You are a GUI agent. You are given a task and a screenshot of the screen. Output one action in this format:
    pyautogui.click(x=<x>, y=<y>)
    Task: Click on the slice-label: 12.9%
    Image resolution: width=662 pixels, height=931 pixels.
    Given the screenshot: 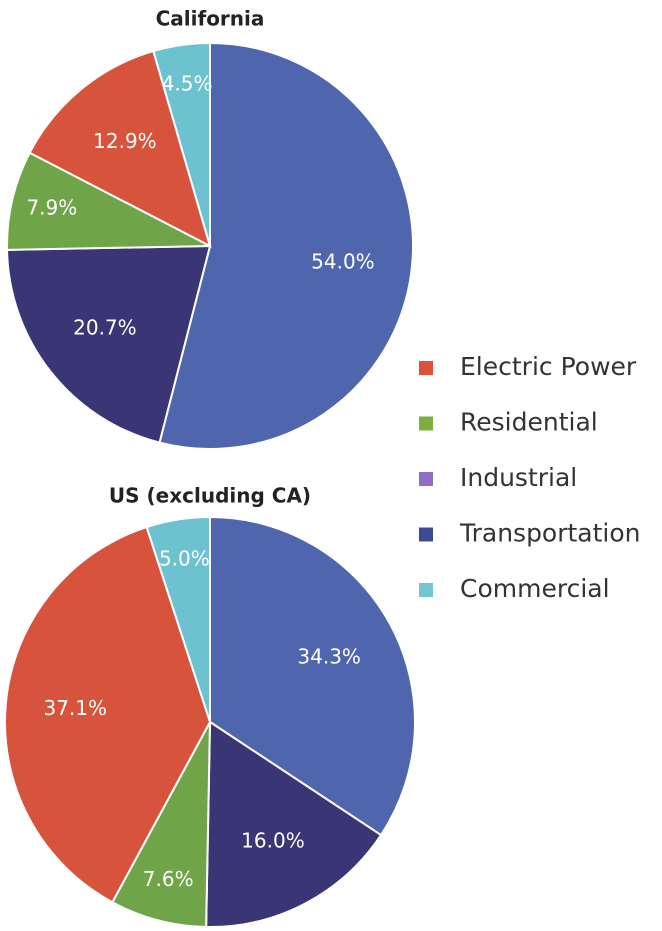 What is the action you would take?
    pyautogui.click(x=125, y=141)
    